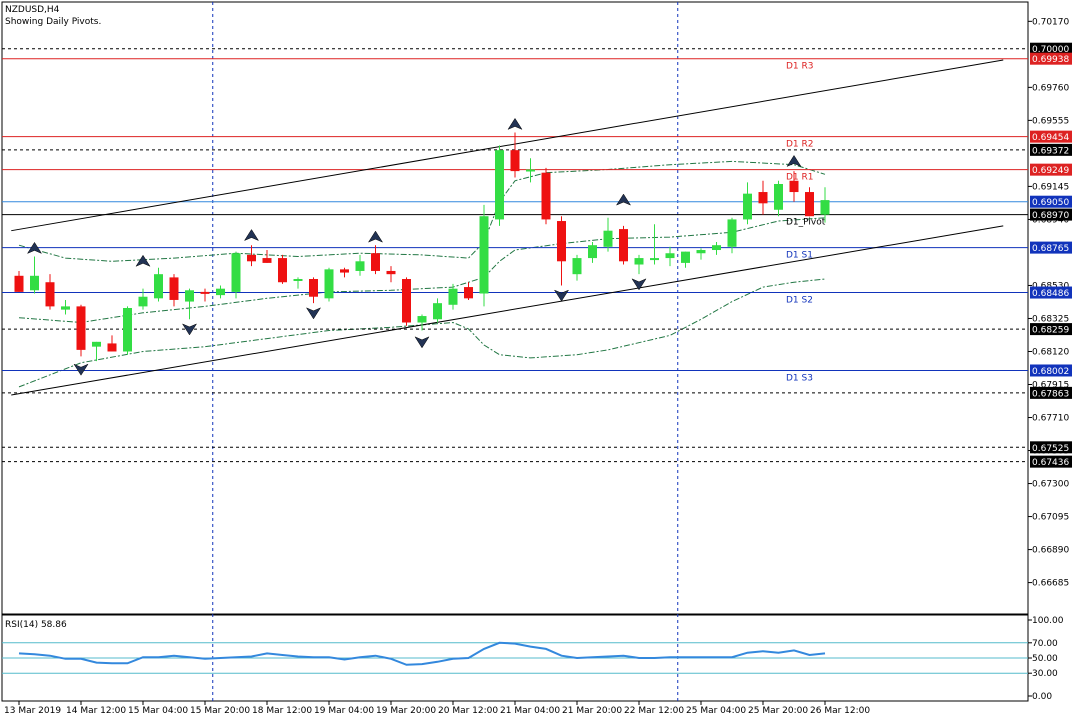 The image size is (1080, 720). I want to click on time-tick-label-1: 14 Mar 12:00, so click(96, 711).